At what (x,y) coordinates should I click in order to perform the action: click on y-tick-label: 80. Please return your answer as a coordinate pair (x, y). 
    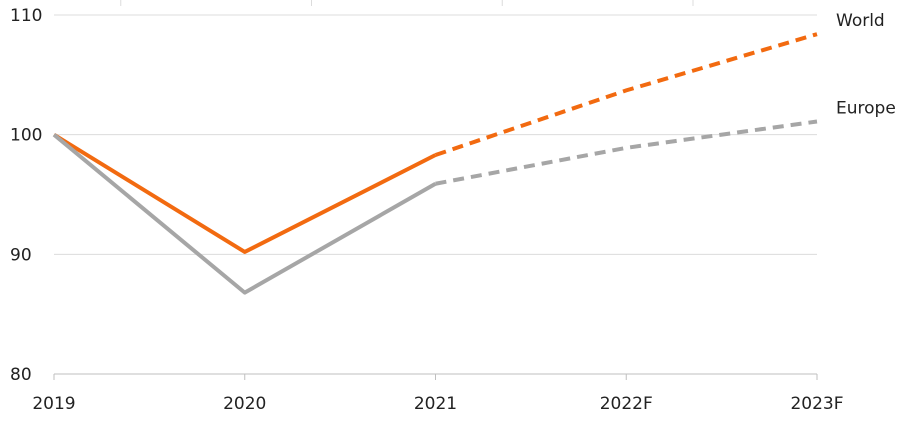
    Looking at the image, I should click on (21, 375).